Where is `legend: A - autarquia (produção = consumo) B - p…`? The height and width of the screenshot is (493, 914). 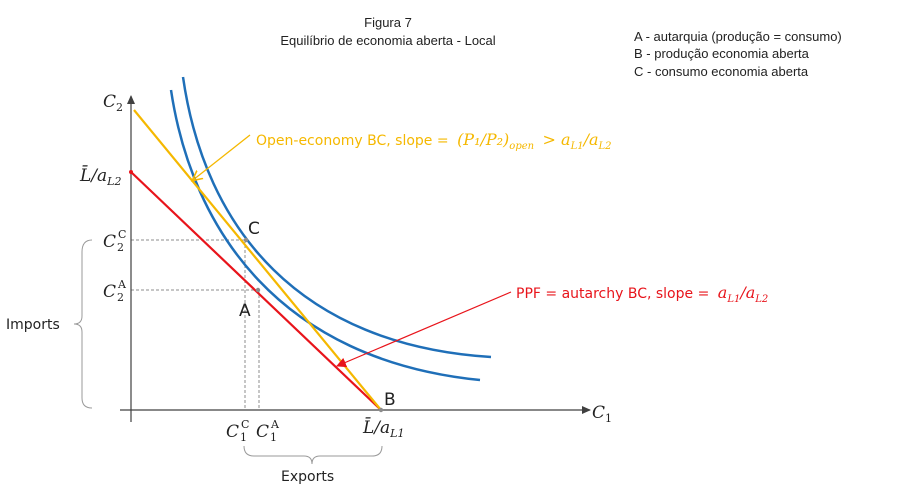 legend: A - autarquia (produção = consumo) B - p… is located at coordinates (738, 54).